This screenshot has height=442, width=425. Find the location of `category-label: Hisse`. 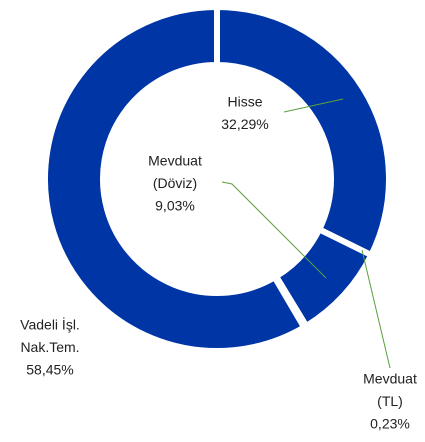

category-label: Hisse is located at coordinates (244, 102).